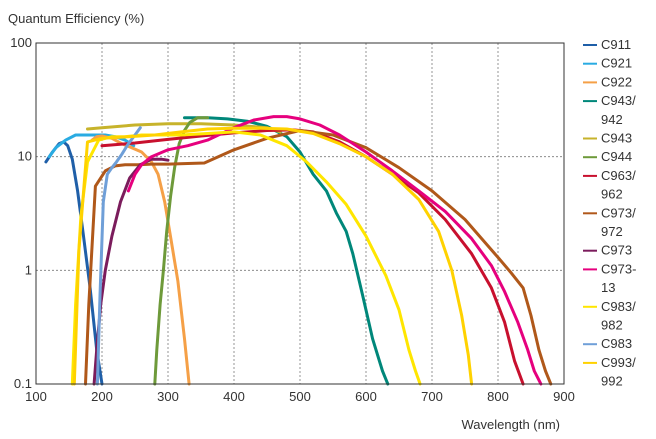  Describe the element at coordinates (300, 396) in the screenshot. I see `x-tick-label: 500` at that location.